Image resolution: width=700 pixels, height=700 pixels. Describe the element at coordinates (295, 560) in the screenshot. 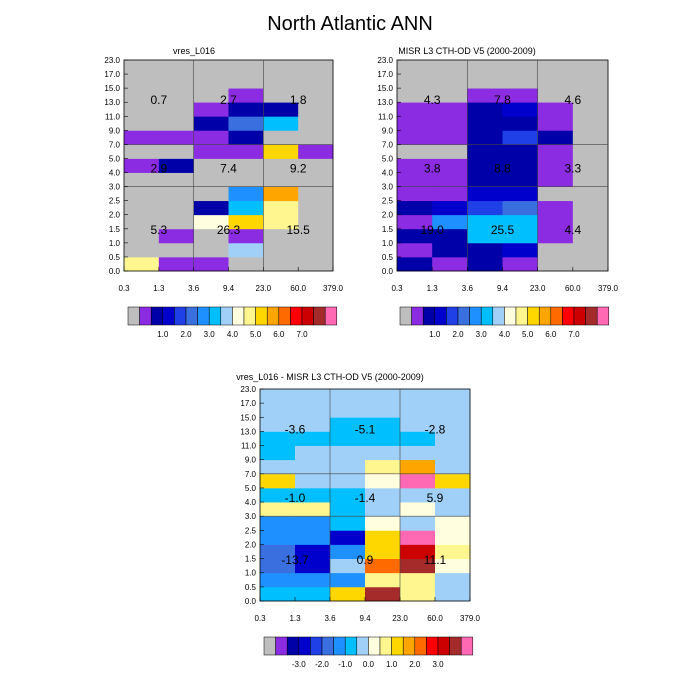

I see `region-value-label: -13.7` at that location.